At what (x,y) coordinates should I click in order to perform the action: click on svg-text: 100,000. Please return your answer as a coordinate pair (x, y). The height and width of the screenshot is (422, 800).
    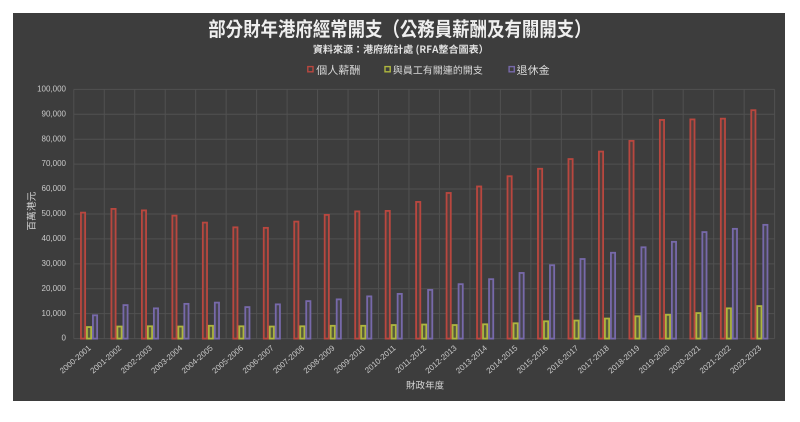
    Looking at the image, I should click on (51, 88).